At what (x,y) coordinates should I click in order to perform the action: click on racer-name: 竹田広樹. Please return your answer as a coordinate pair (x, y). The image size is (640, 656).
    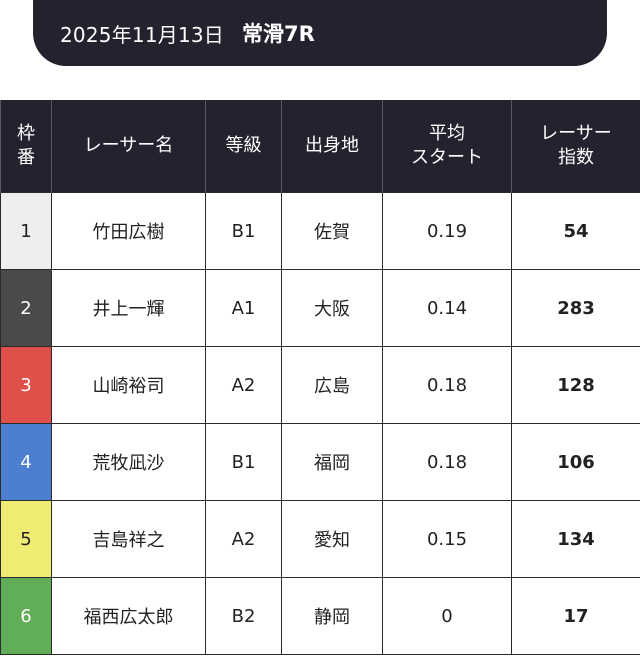
    Looking at the image, I should click on (128, 231).